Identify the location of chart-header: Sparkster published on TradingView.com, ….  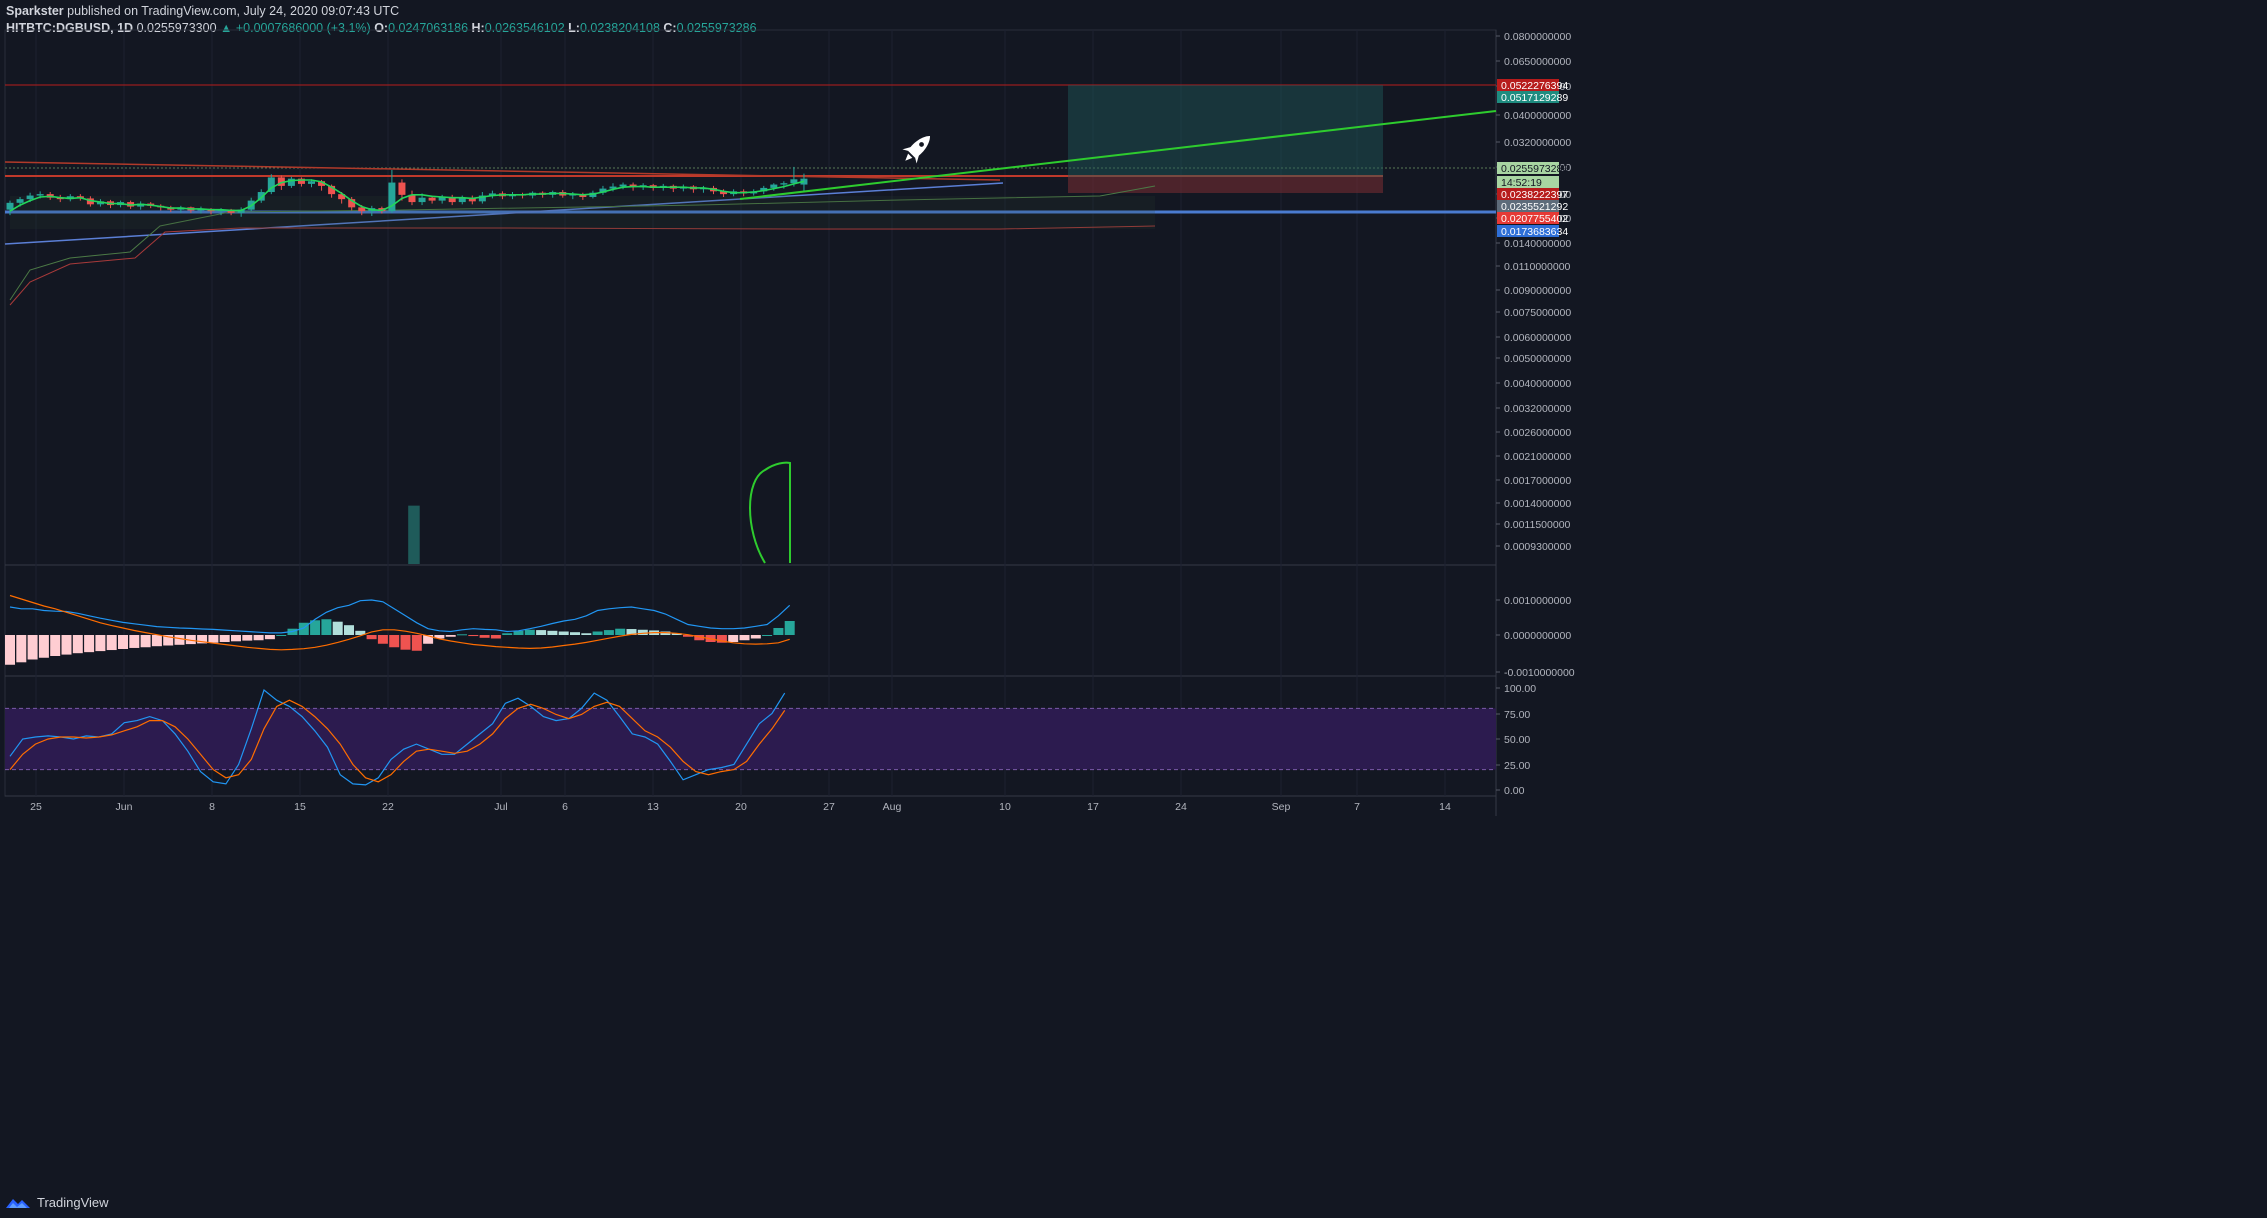
(381, 20).